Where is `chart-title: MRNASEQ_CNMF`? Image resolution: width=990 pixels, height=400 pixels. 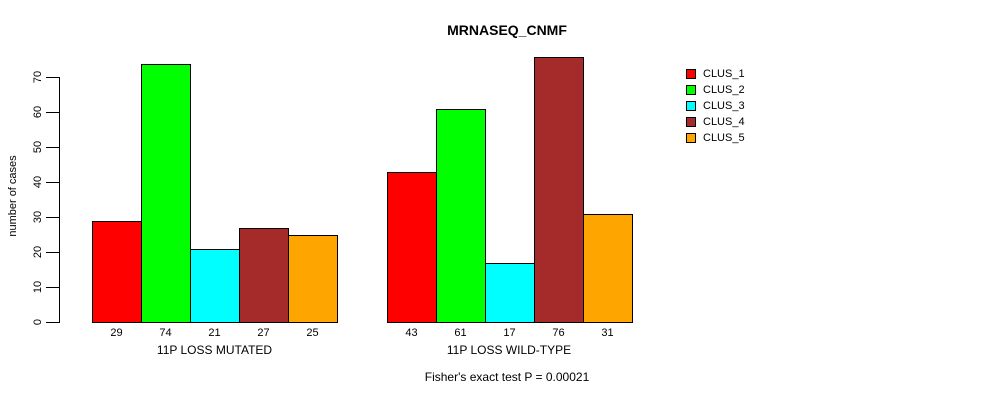 chart-title: MRNASEQ_CNMF is located at coordinates (507, 30).